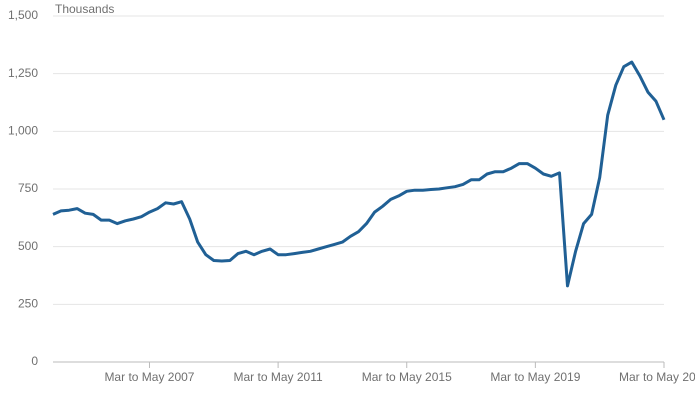 This screenshot has height=406, width=695. I want to click on y-tick-label: 1,000, so click(23, 131).